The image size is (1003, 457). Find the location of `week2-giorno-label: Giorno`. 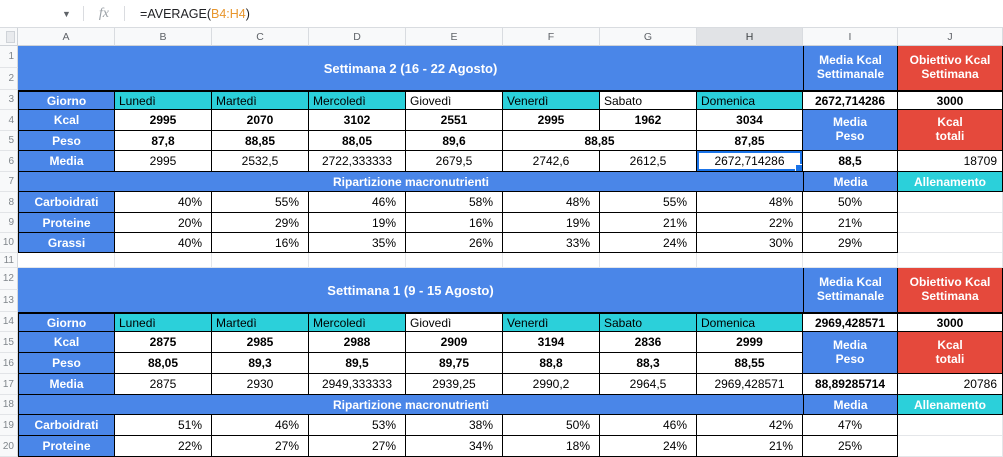

week2-giorno-label: Giorno is located at coordinates (66, 100).